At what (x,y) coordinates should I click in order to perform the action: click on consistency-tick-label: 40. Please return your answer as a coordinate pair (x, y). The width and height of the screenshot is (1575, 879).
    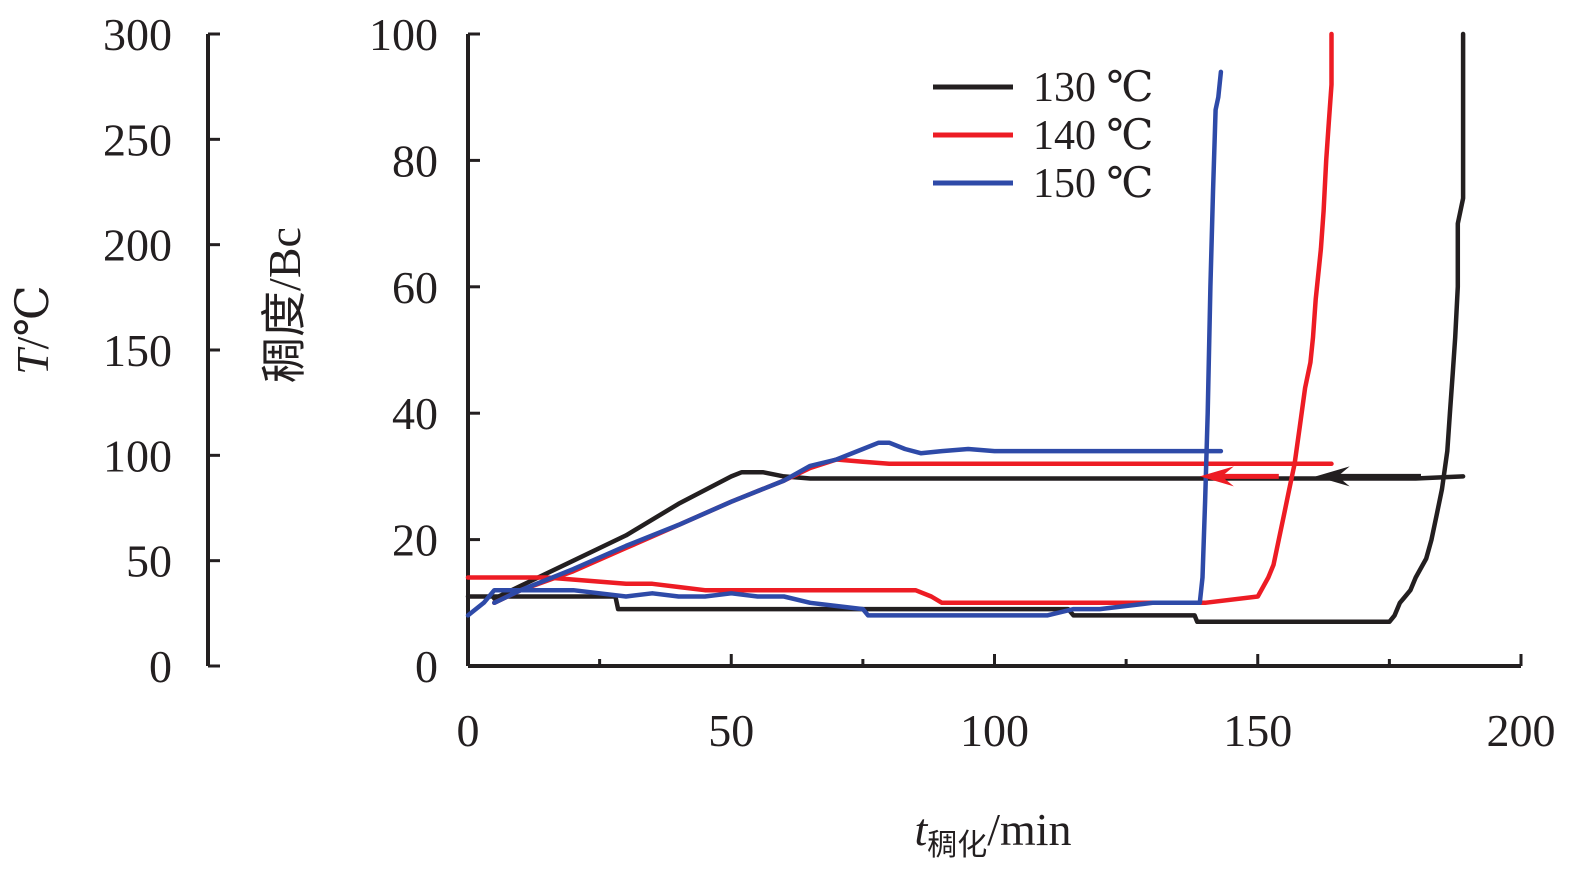
    Looking at the image, I should click on (415, 413).